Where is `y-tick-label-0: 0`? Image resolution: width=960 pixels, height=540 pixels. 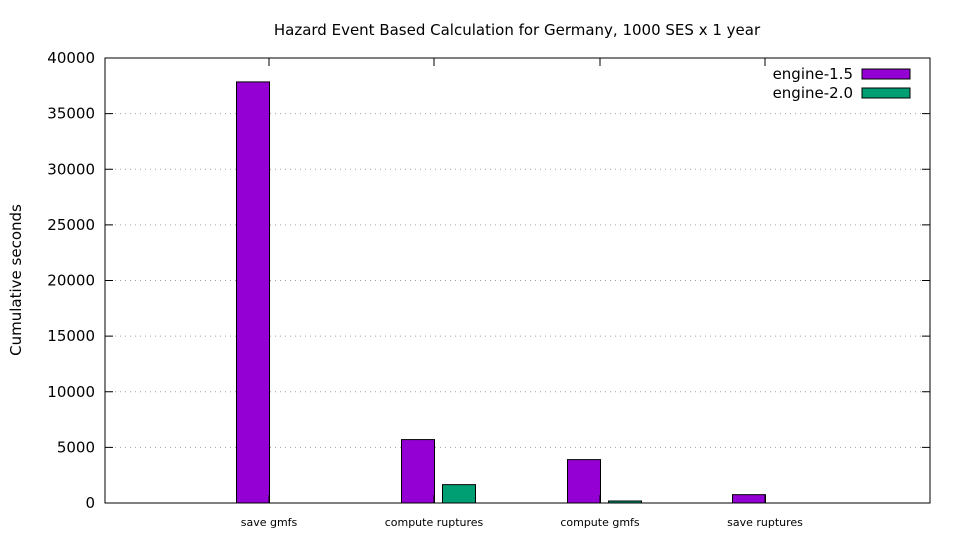
y-tick-label-0: 0 is located at coordinates (90, 503).